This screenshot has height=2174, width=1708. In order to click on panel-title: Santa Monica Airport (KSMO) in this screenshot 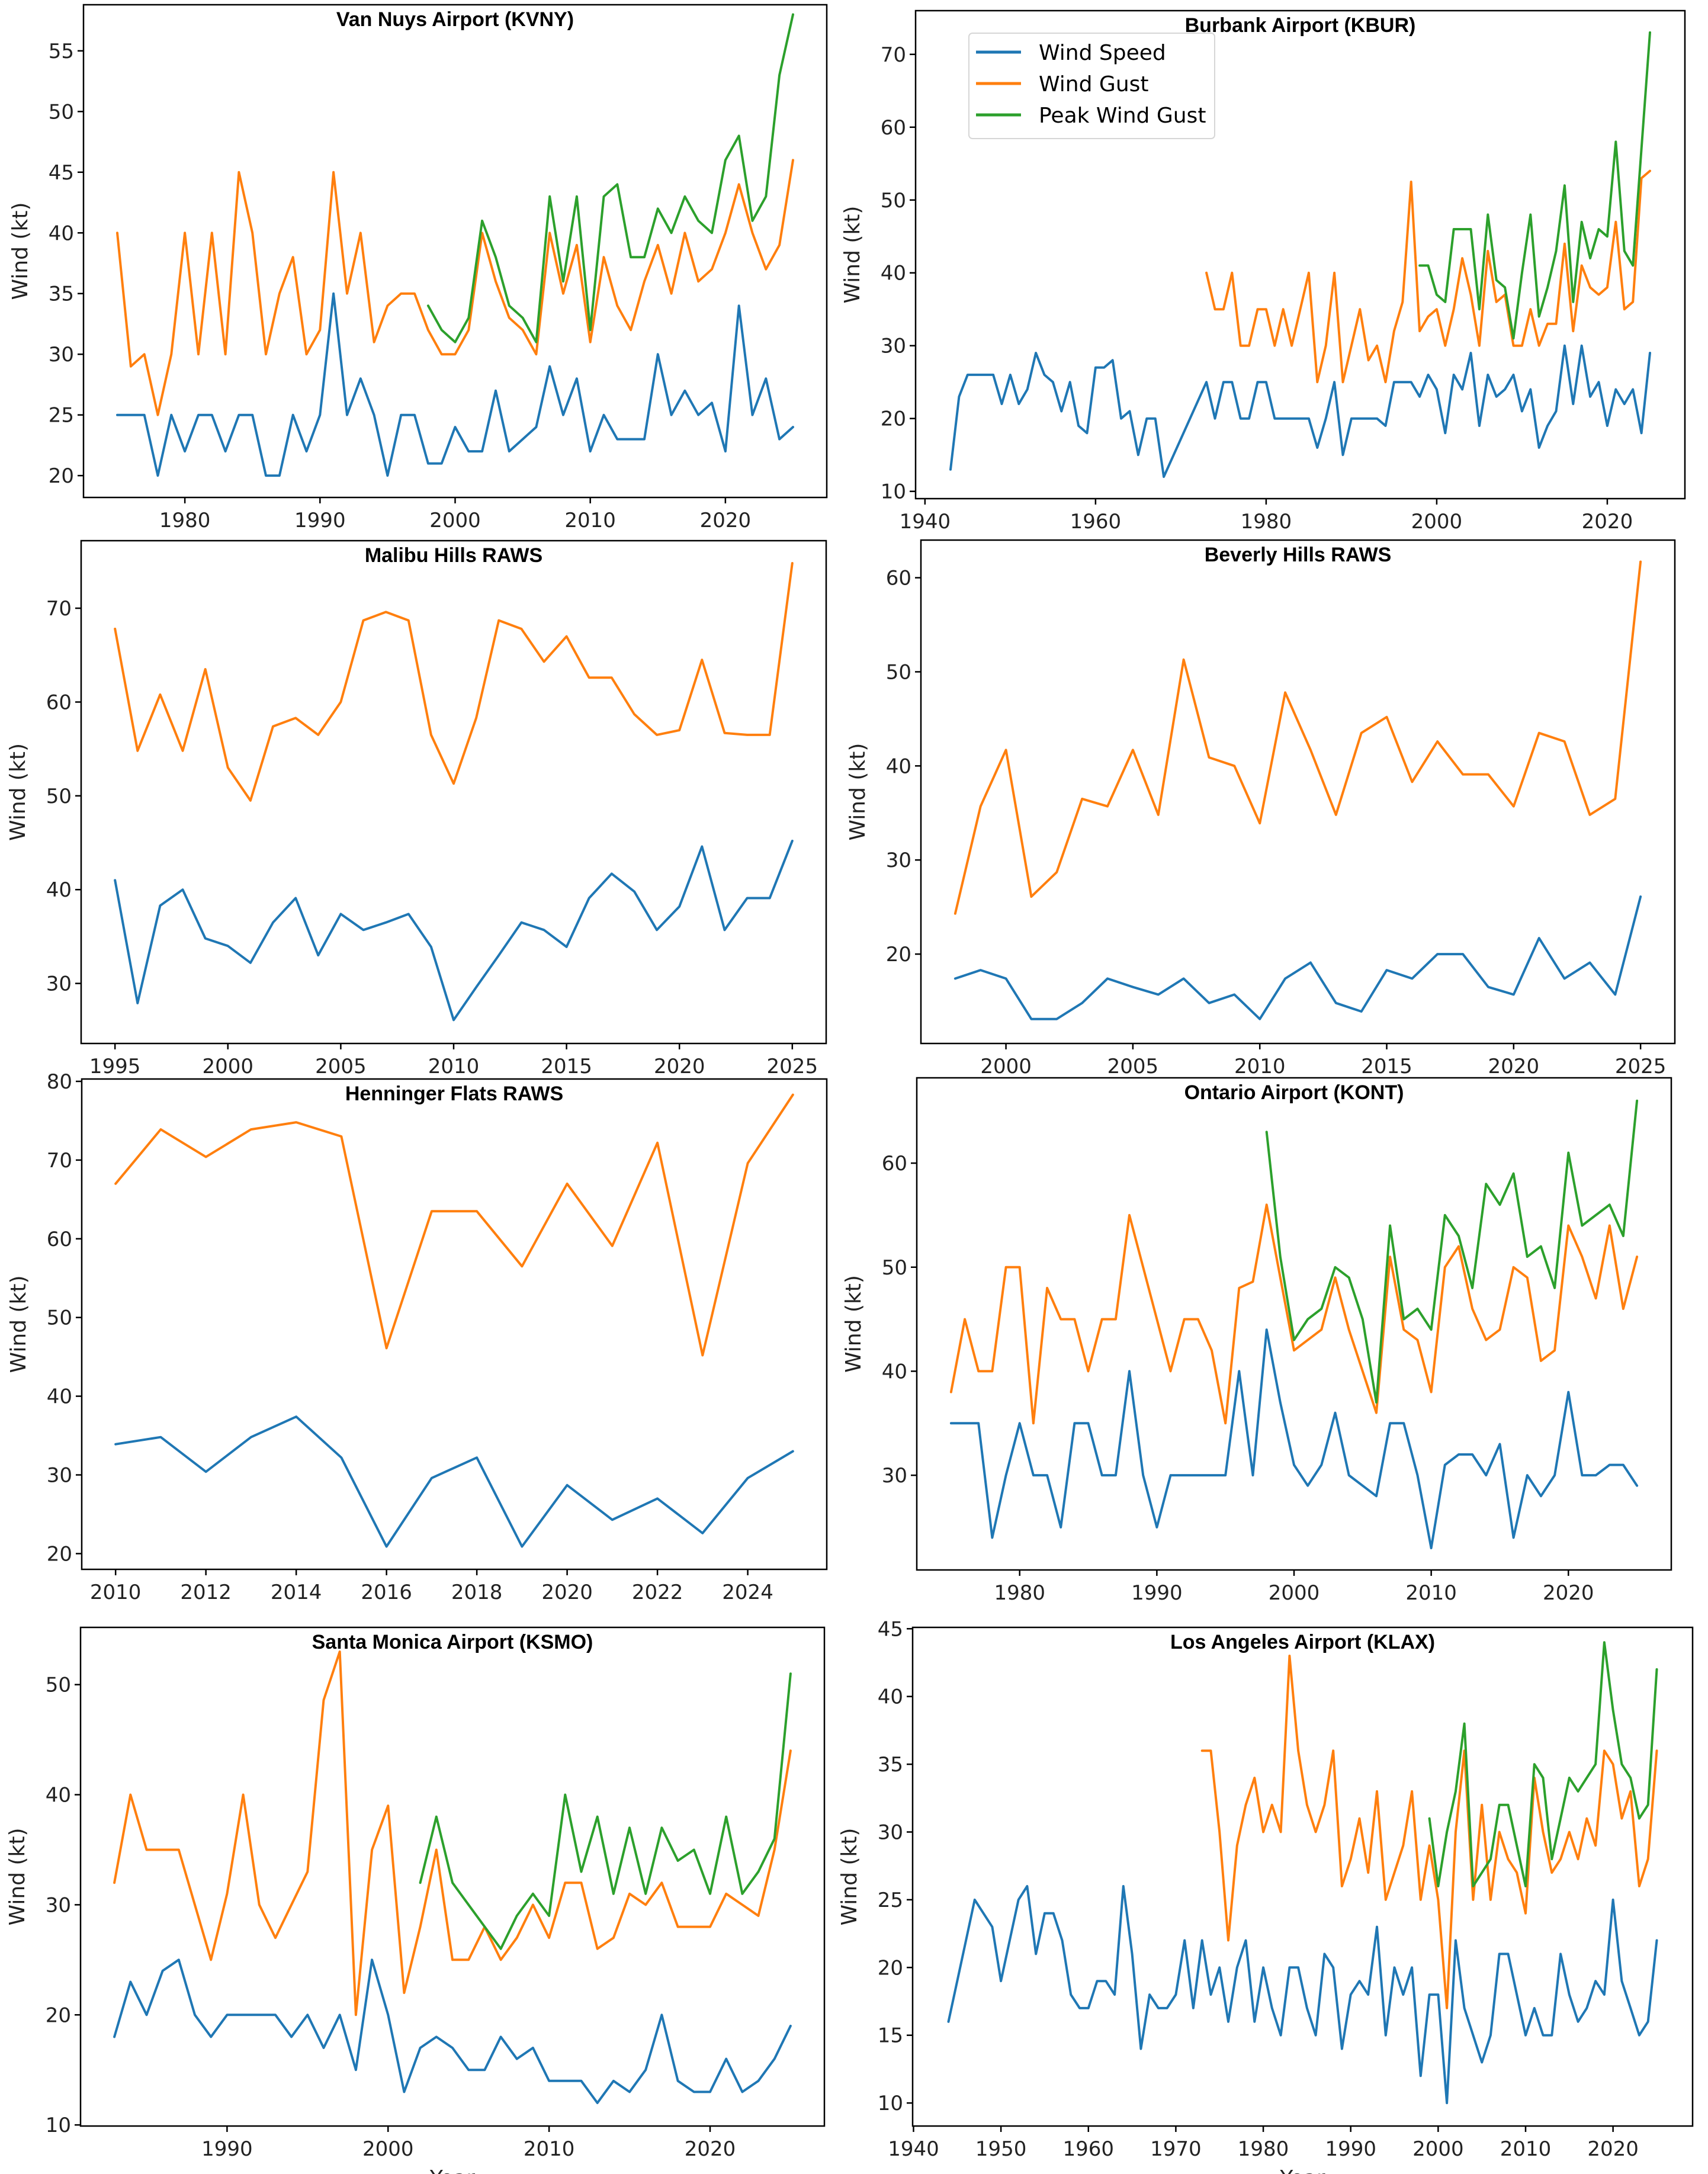, I will do `click(452, 1642)`.